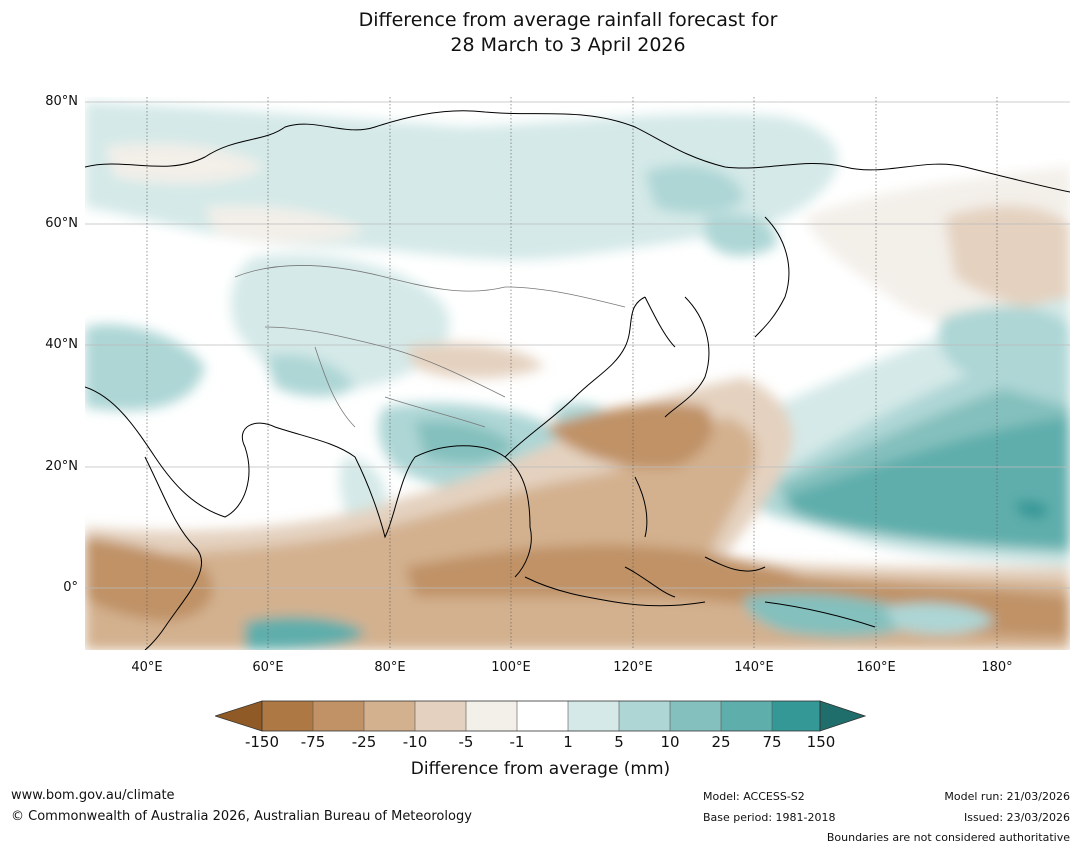 Image resolution: width=1081 pixels, height=850 pixels. What do you see at coordinates (70, 587) in the screenshot?
I see `lat-label-0: 0°` at bounding box center [70, 587].